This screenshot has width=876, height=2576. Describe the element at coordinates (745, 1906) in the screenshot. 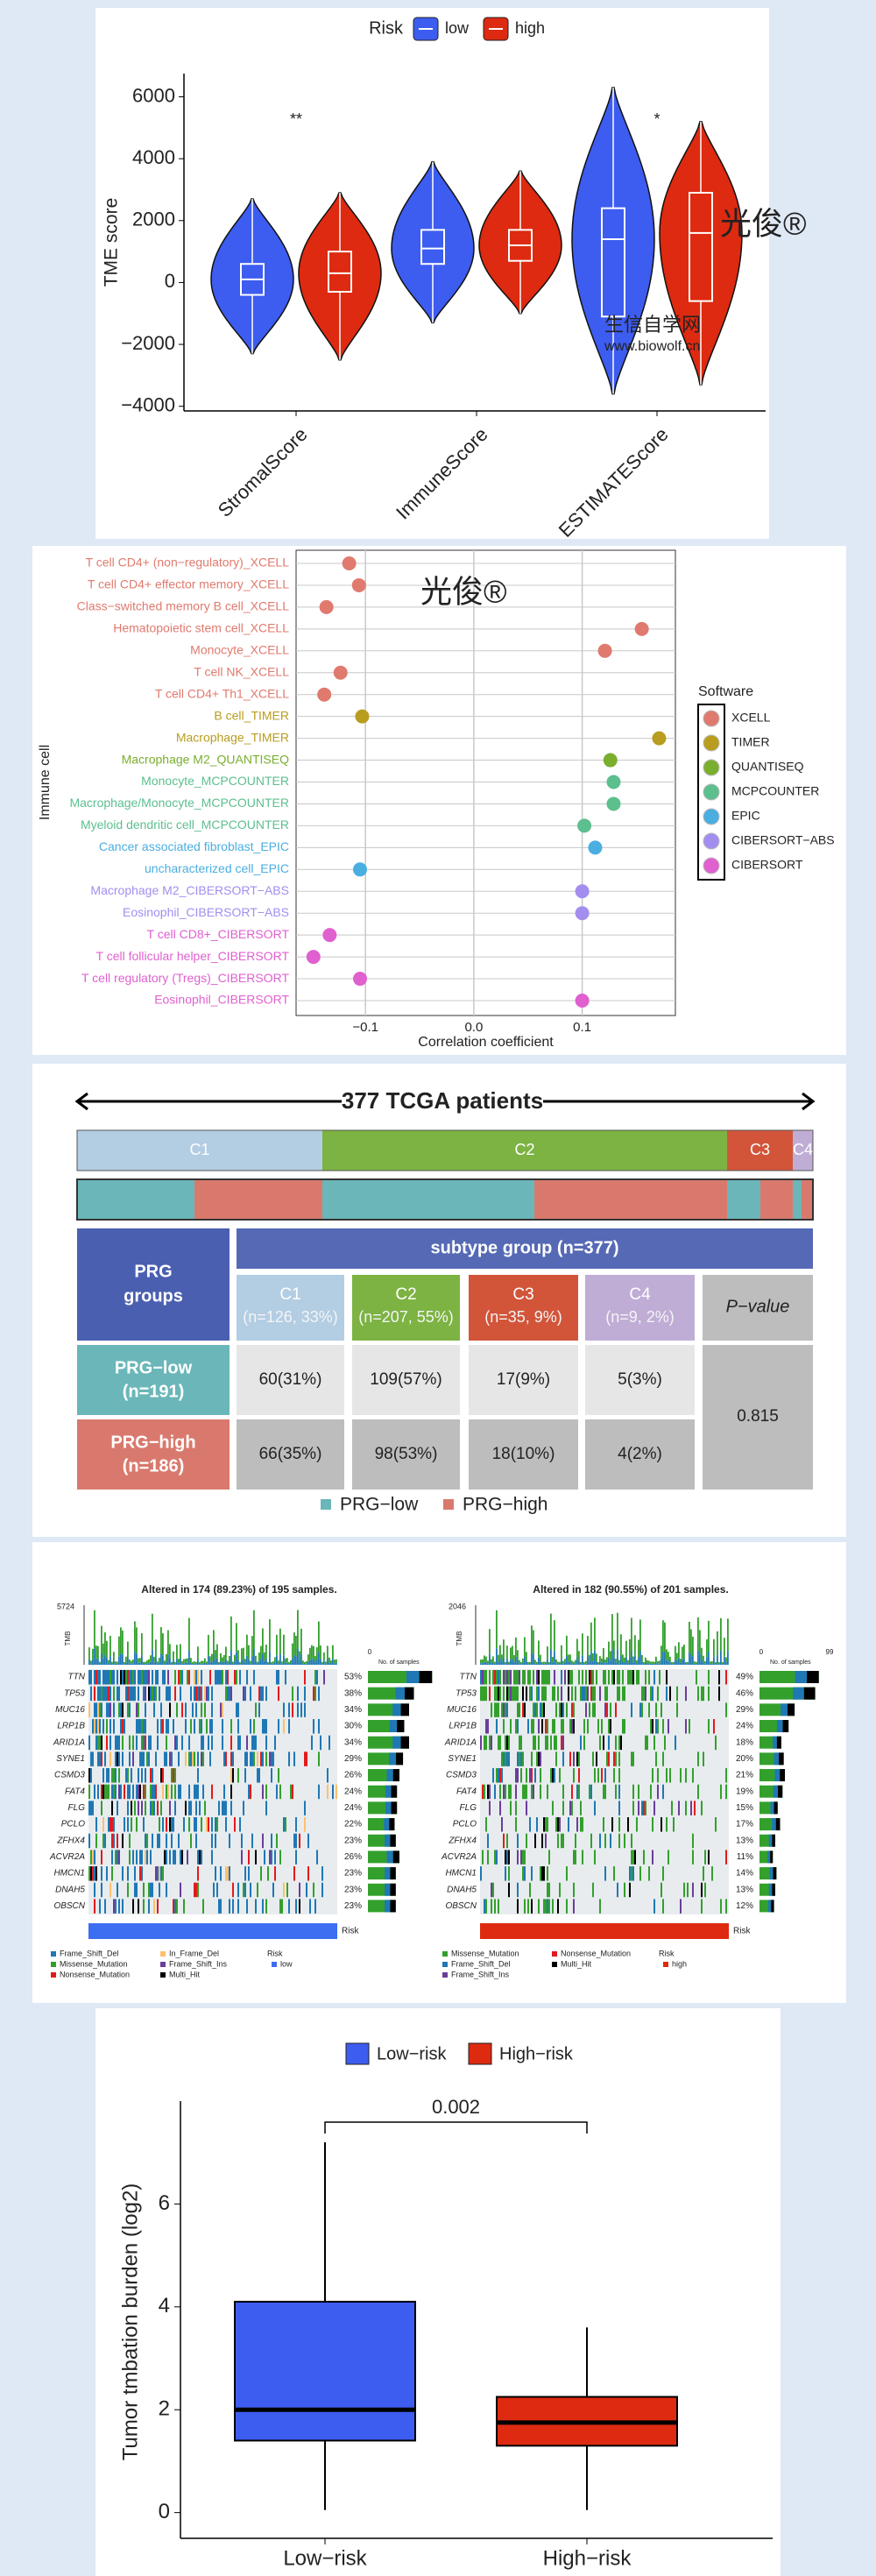

I see `percent: 12%` at that location.